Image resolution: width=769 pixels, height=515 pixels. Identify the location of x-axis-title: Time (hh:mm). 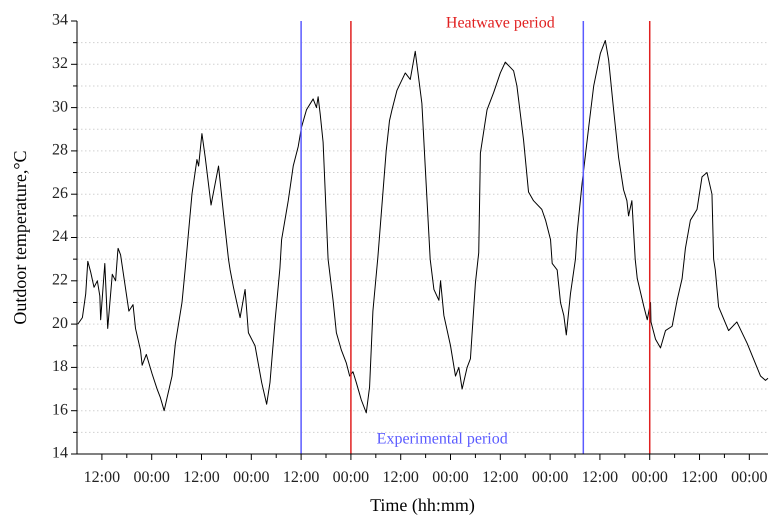
(422, 505).